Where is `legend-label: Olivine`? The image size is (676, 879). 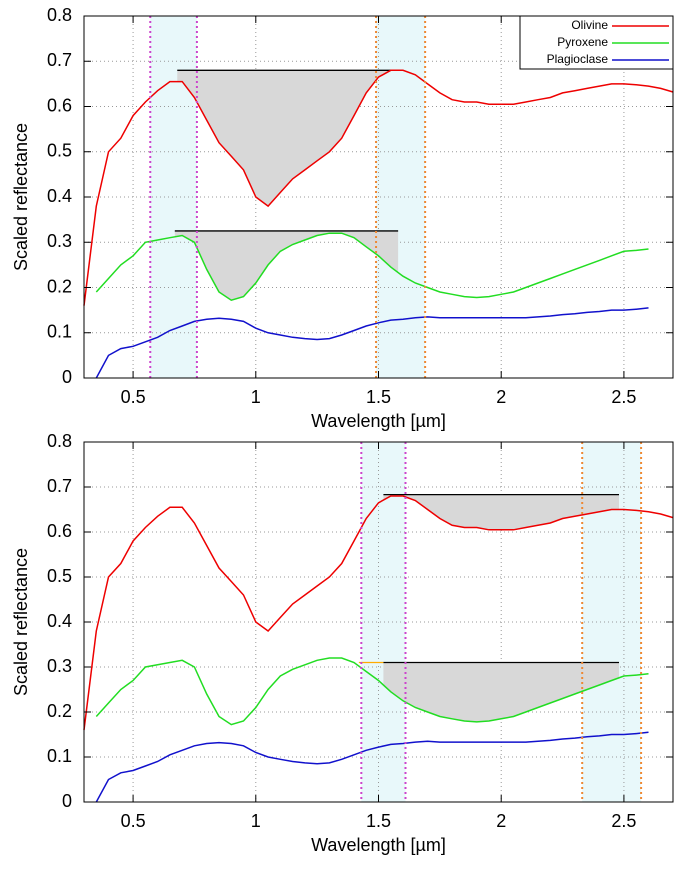
legend-label: Olivine is located at coordinates (589, 25).